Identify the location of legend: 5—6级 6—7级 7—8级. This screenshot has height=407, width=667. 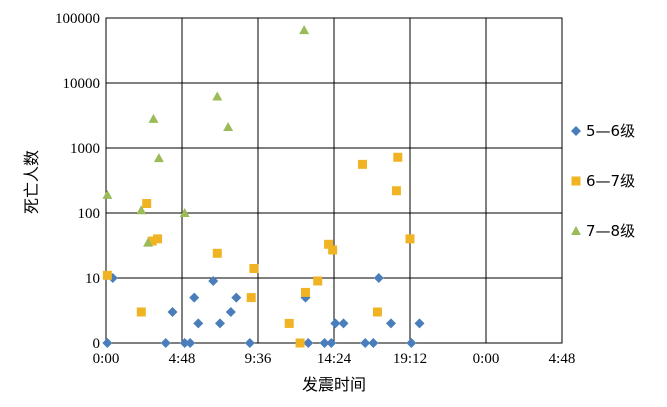
(603, 181).